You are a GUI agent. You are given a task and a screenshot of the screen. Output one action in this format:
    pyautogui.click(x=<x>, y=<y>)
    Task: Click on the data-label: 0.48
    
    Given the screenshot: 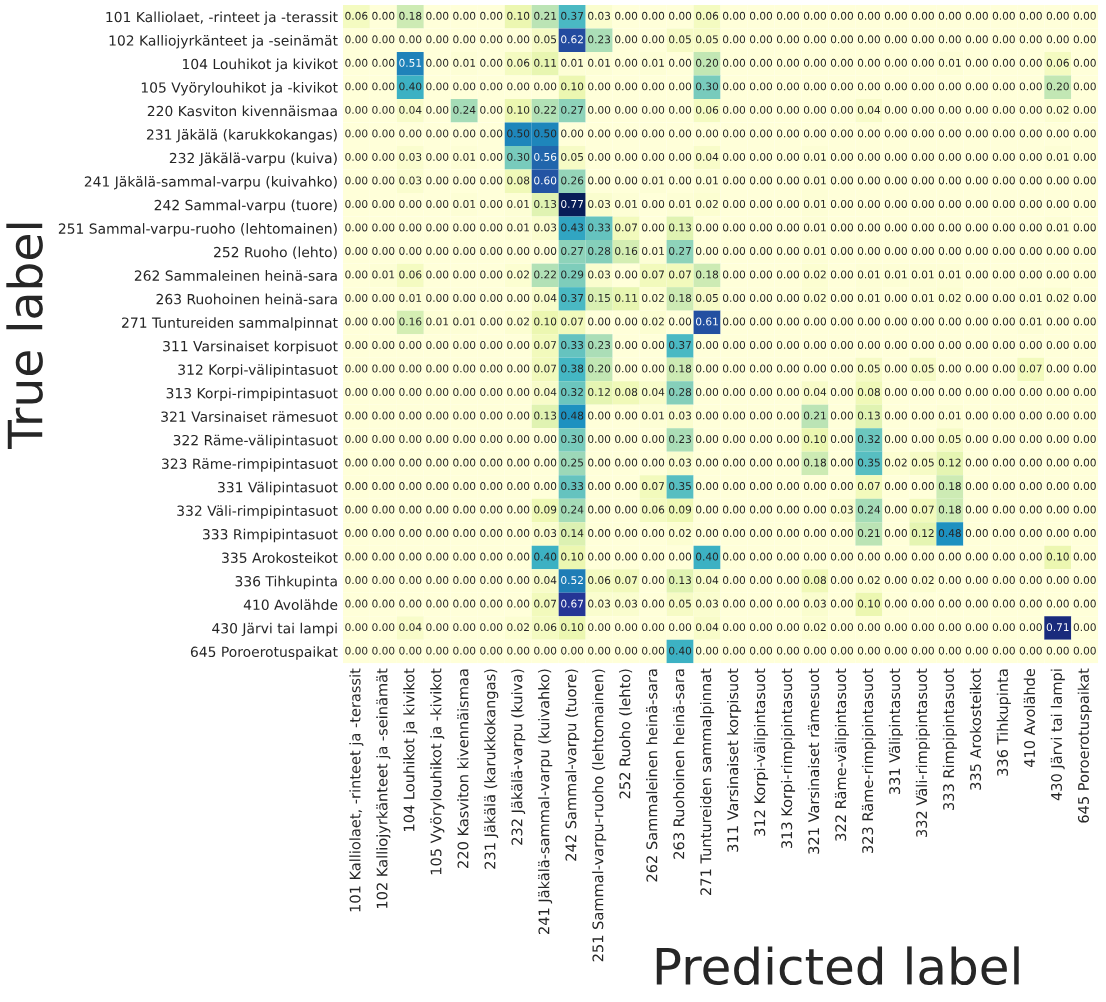 What is the action you would take?
    pyautogui.click(x=572, y=415)
    